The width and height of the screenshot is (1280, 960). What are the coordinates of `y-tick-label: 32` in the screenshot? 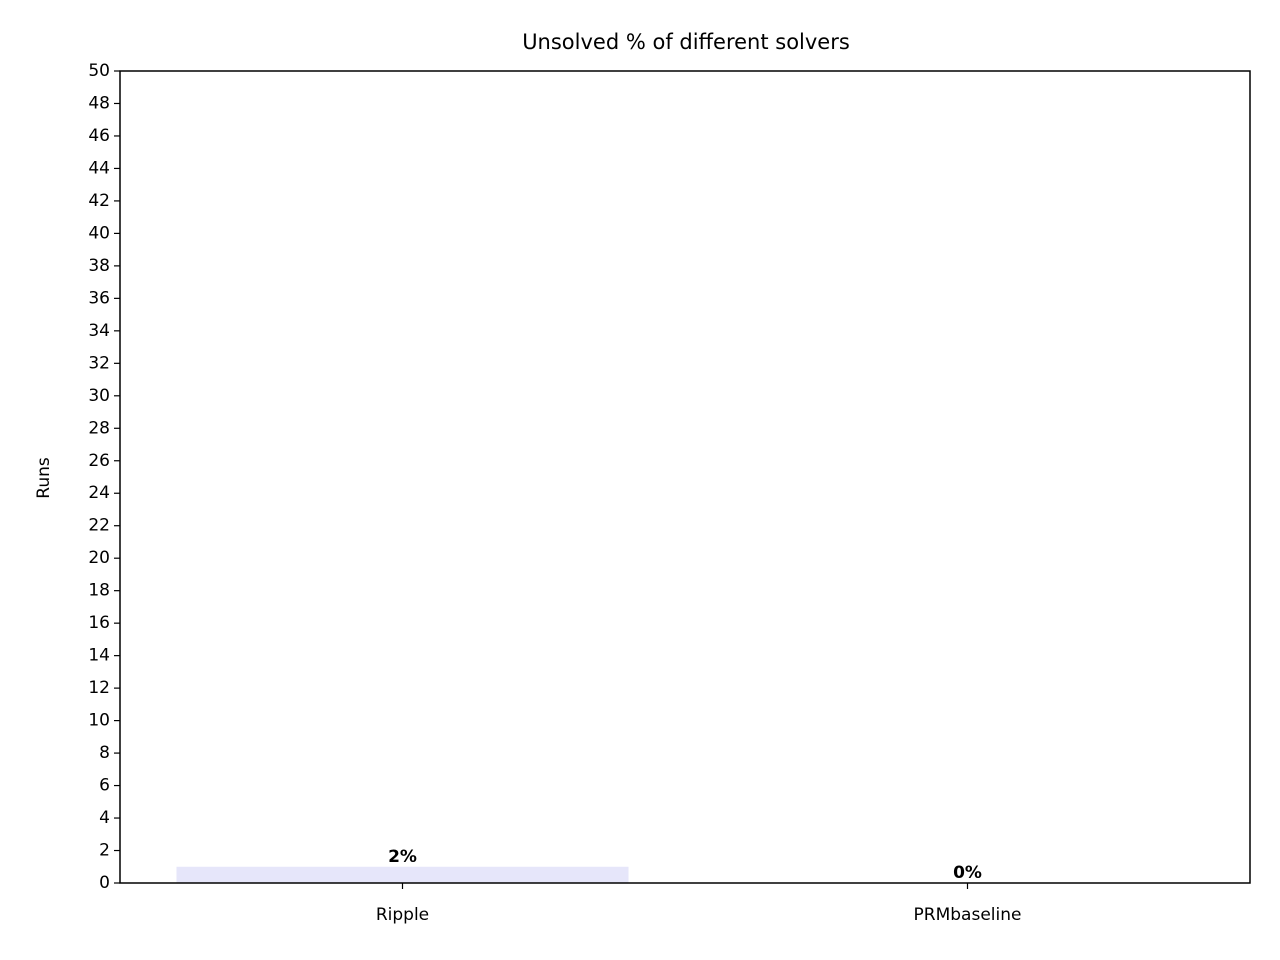 It's located at (99, 363).